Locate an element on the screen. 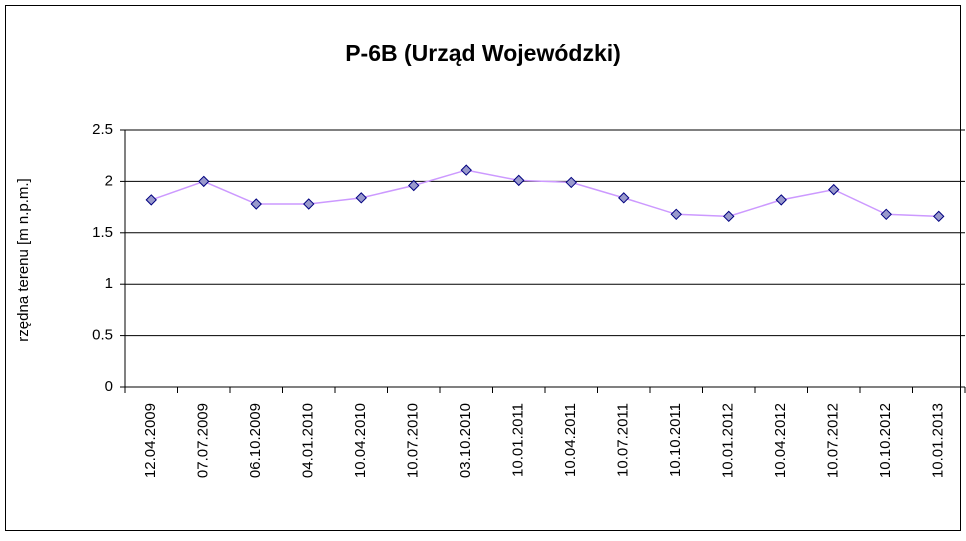 The image size is (966, 541). y-tick-label: 1 is located at coordinates (109, 283).